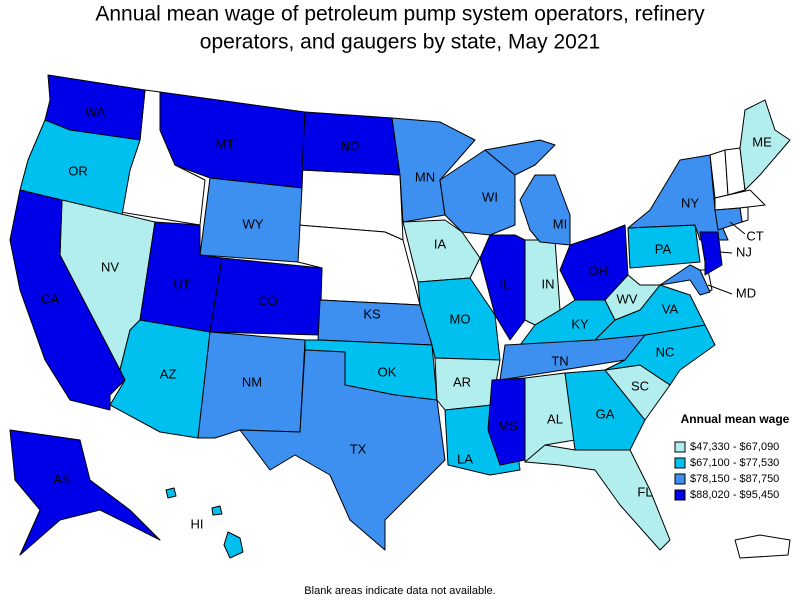  I want to click on state: PA, so click(664, 246).